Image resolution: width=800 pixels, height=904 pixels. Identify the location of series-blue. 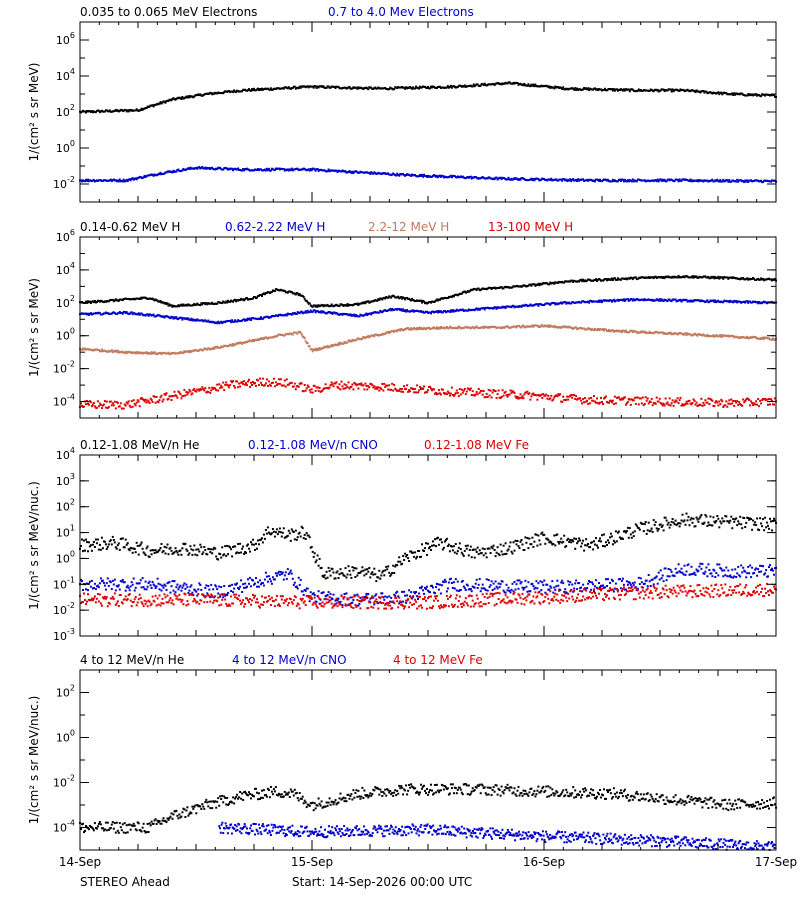
(428, 174).